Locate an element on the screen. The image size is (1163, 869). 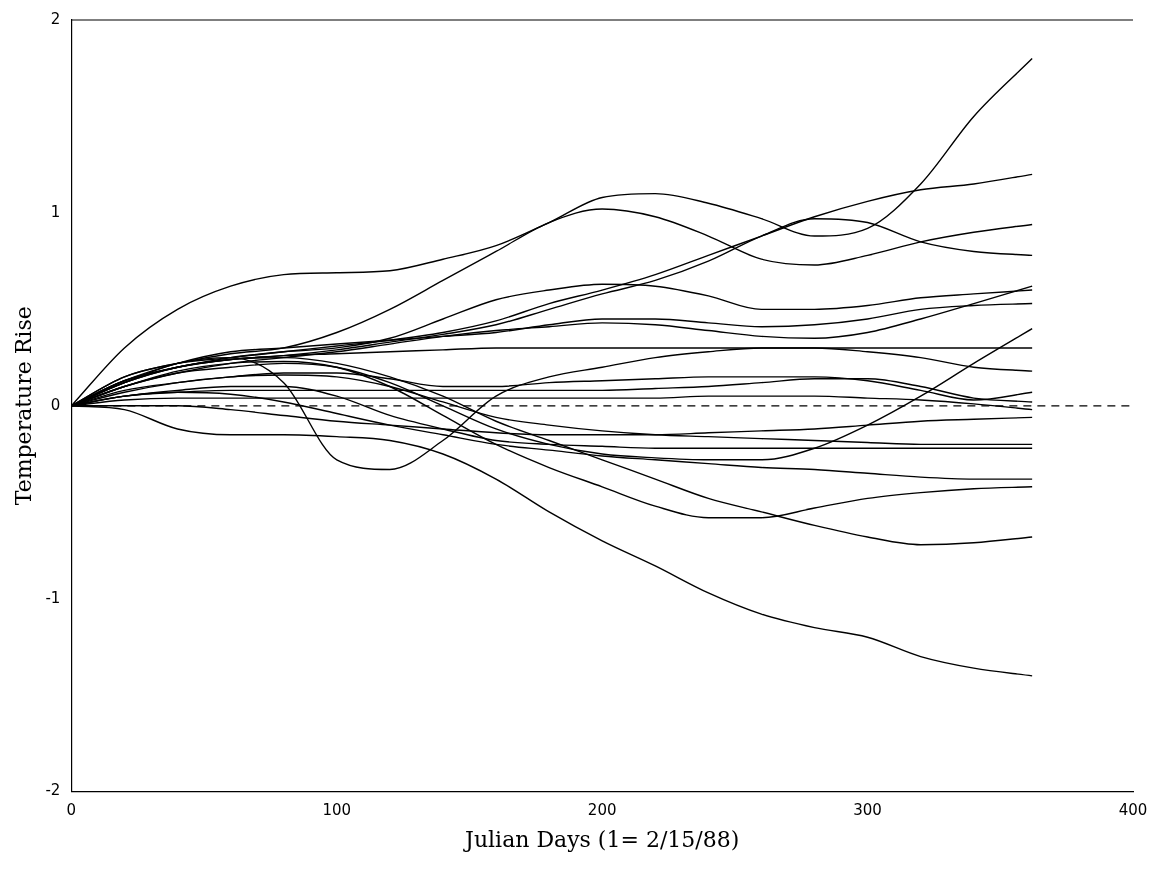
y-axis-title: Temperature Rise is located at coordinates (23, 406).